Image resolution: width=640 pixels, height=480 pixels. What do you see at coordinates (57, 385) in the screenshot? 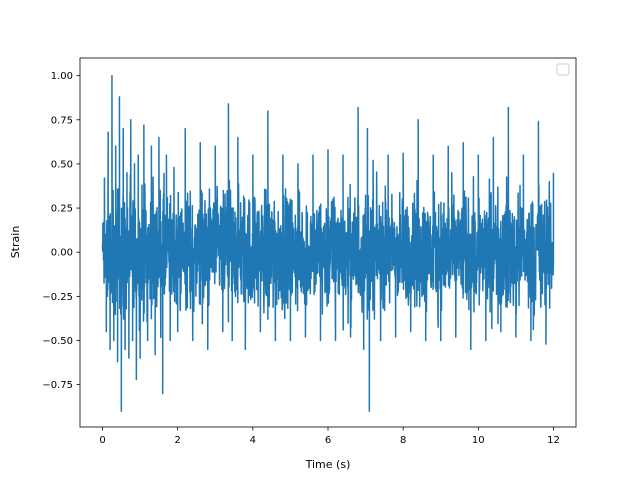
I see `y-tick-label: −0.75` at bounding box center [57, 385].